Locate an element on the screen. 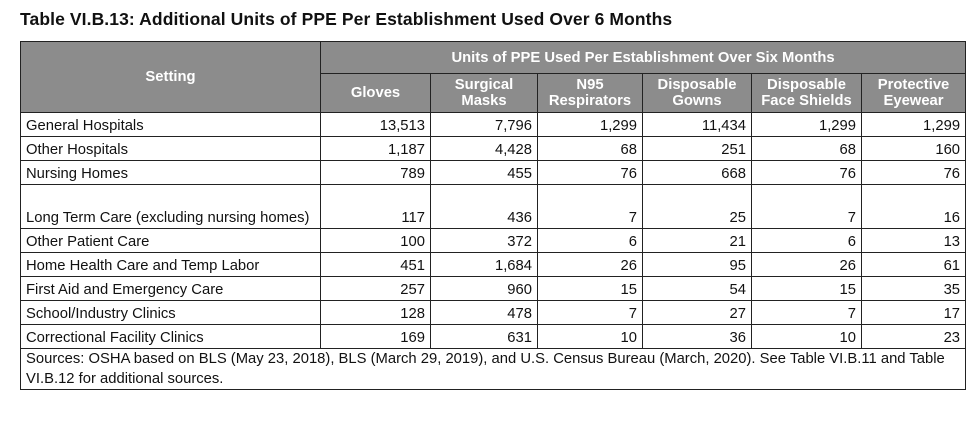  column-header-line: Face Shields is located at coordinates (806, 101).